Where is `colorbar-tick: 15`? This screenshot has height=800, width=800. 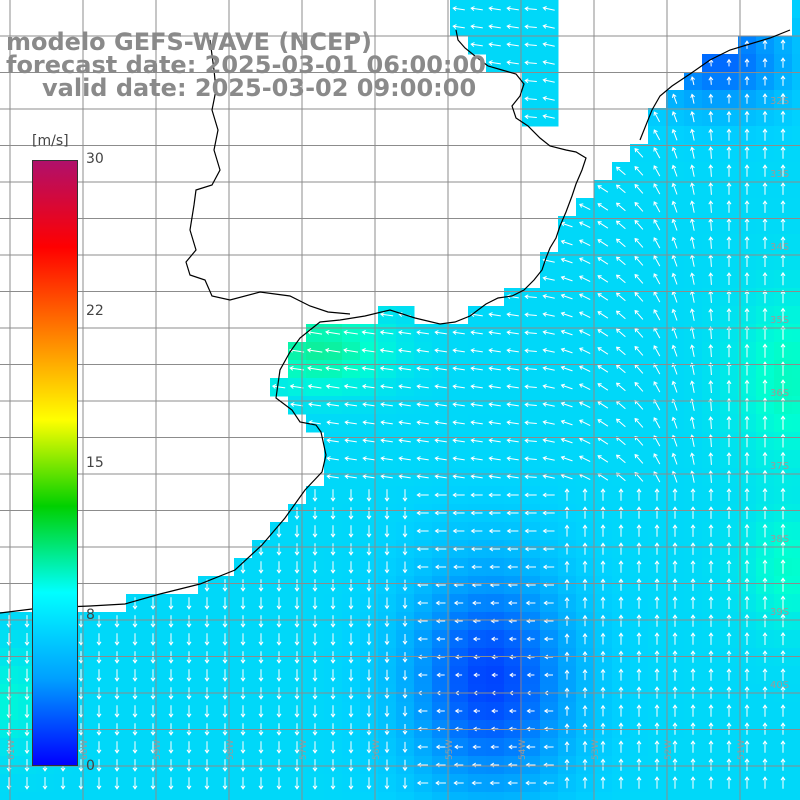
colorbar-tick: 15 is located at coordinates (95, 463).